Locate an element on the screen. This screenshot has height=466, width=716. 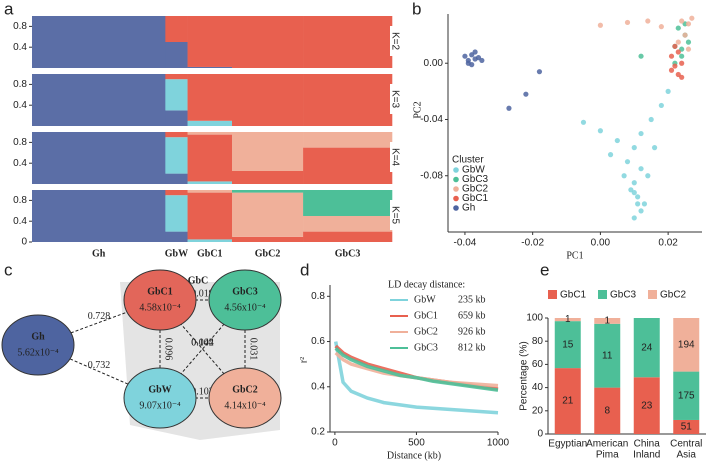
legend-label: GbC3 is located at coordinates (475, 179).